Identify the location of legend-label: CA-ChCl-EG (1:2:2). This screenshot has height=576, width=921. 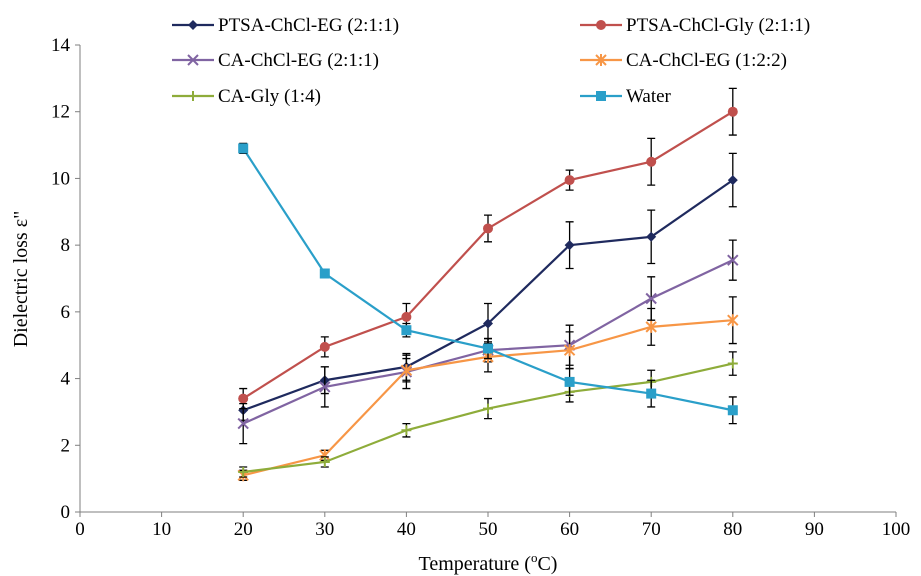
(706, 60).